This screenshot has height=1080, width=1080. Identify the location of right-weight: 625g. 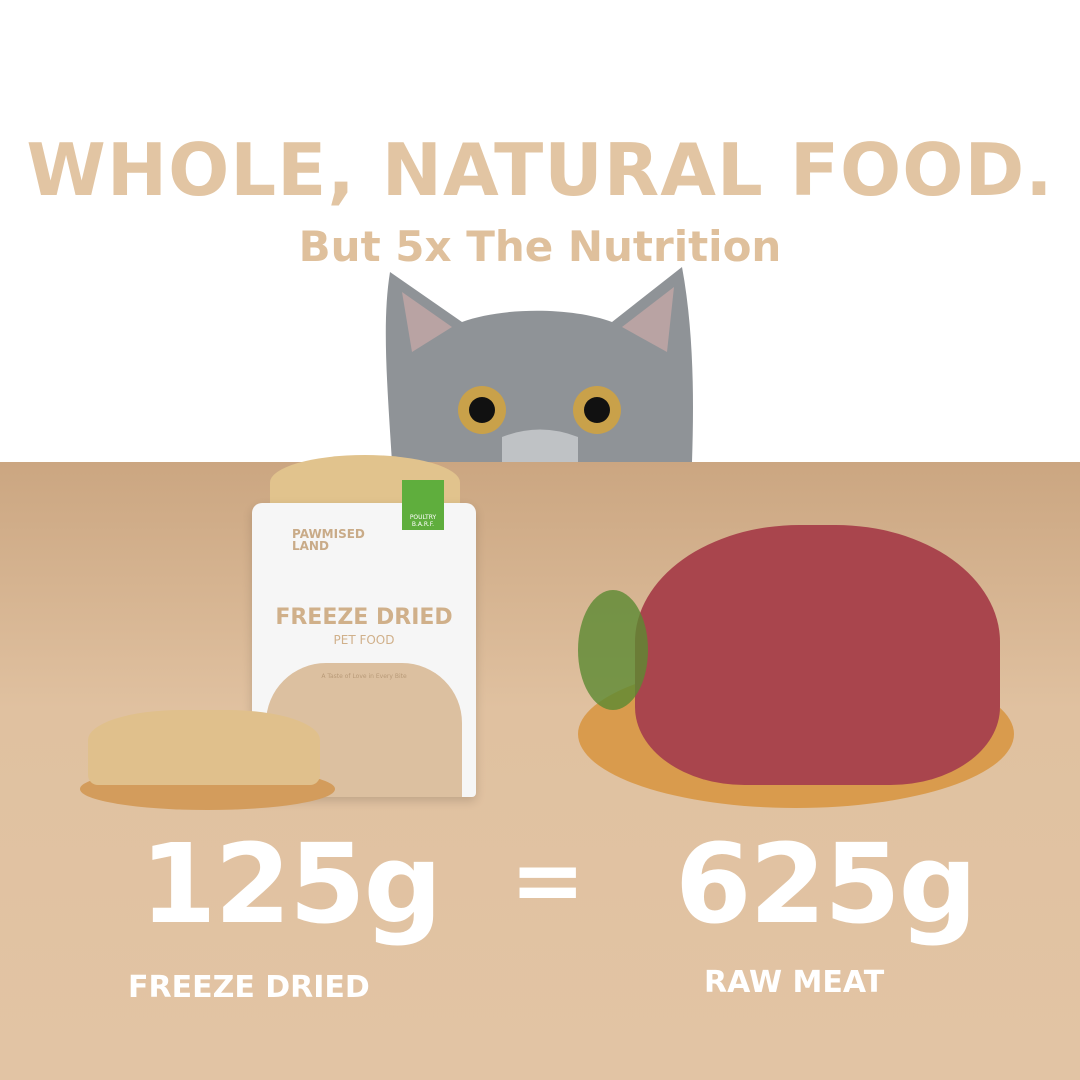
(826, 884).